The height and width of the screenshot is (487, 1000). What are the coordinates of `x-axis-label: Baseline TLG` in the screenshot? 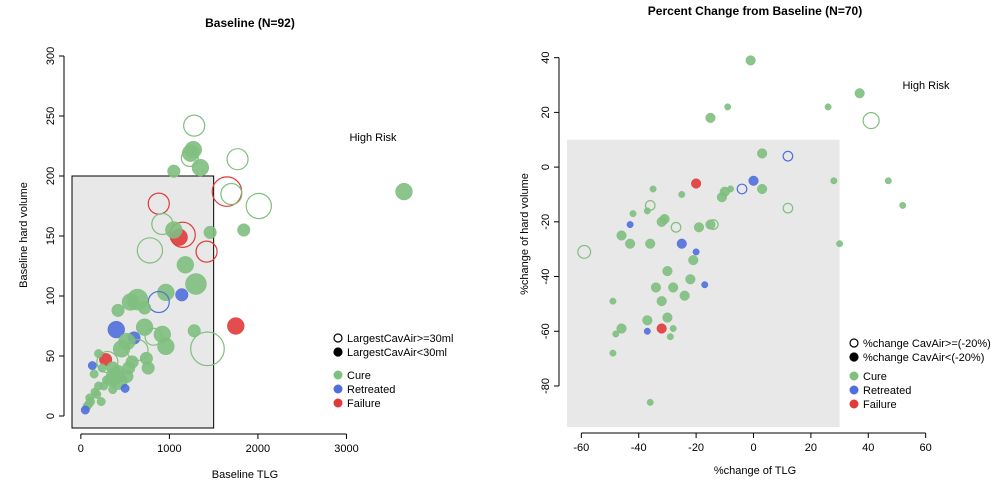 It's located at (245, 475).